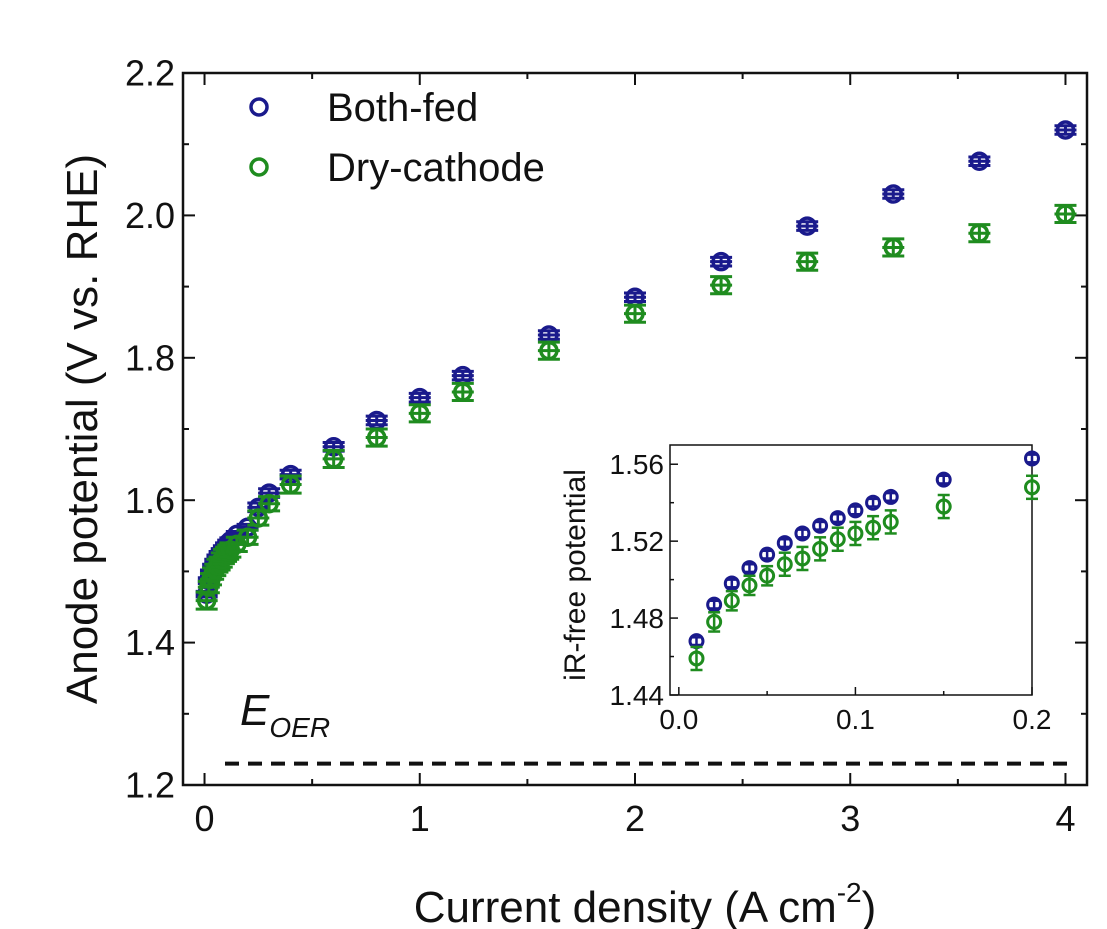 The image size is (1107, 929). I want to click on inset-y-tick-label: 1.52, so click(637, 541).